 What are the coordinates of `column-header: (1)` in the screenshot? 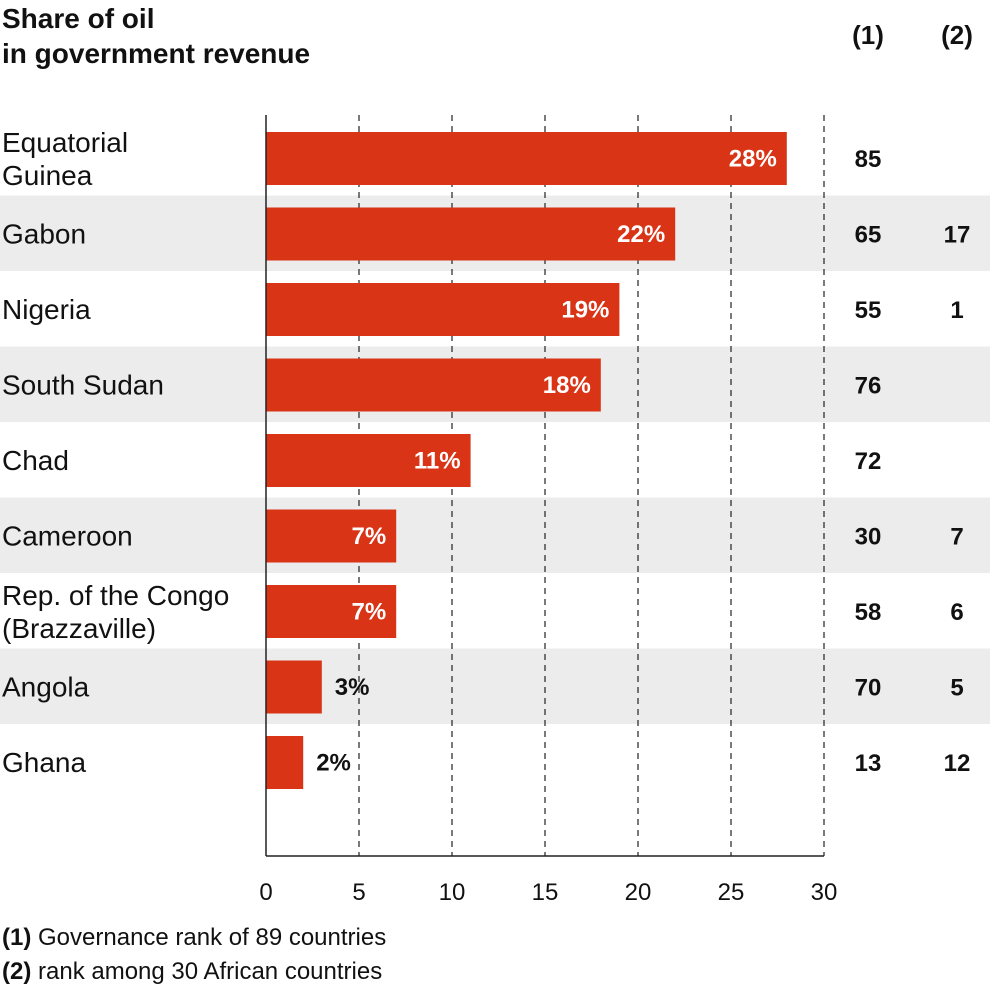 It's located at (868, 35).